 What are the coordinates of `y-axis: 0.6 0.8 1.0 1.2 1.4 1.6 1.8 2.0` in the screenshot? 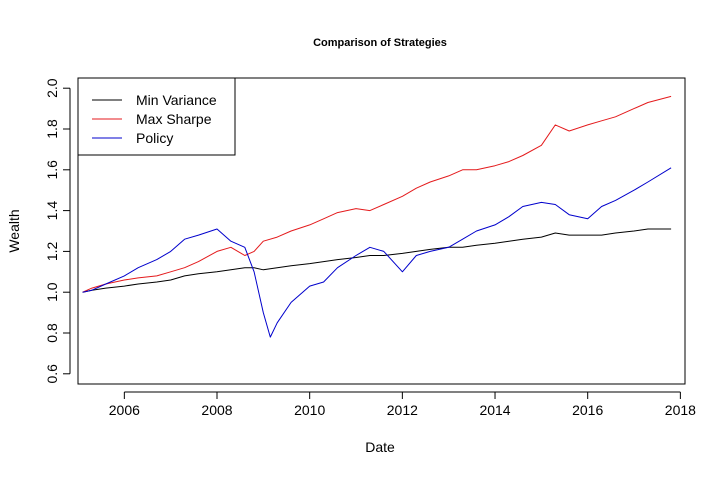 It's located at (57, 231).